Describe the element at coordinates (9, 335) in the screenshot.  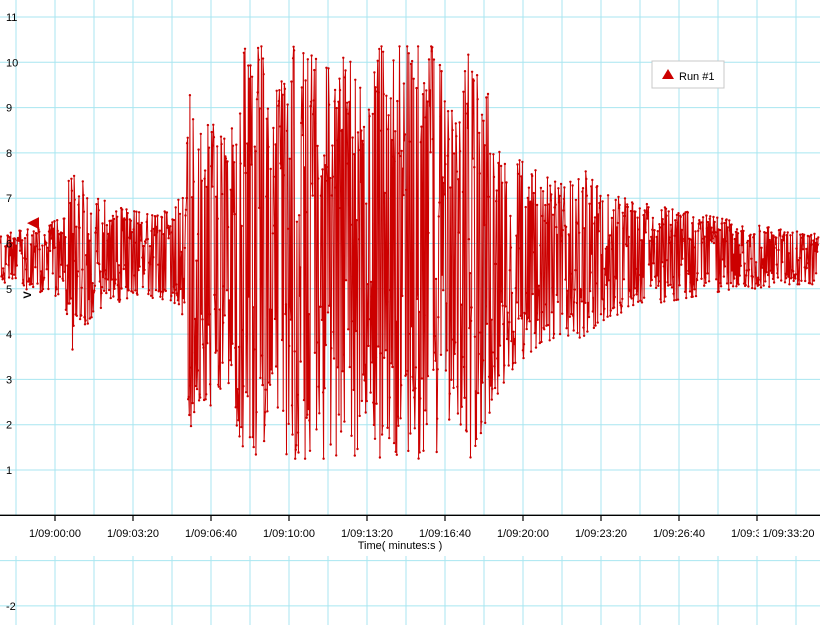
I see `svg-text: 4` at that location.